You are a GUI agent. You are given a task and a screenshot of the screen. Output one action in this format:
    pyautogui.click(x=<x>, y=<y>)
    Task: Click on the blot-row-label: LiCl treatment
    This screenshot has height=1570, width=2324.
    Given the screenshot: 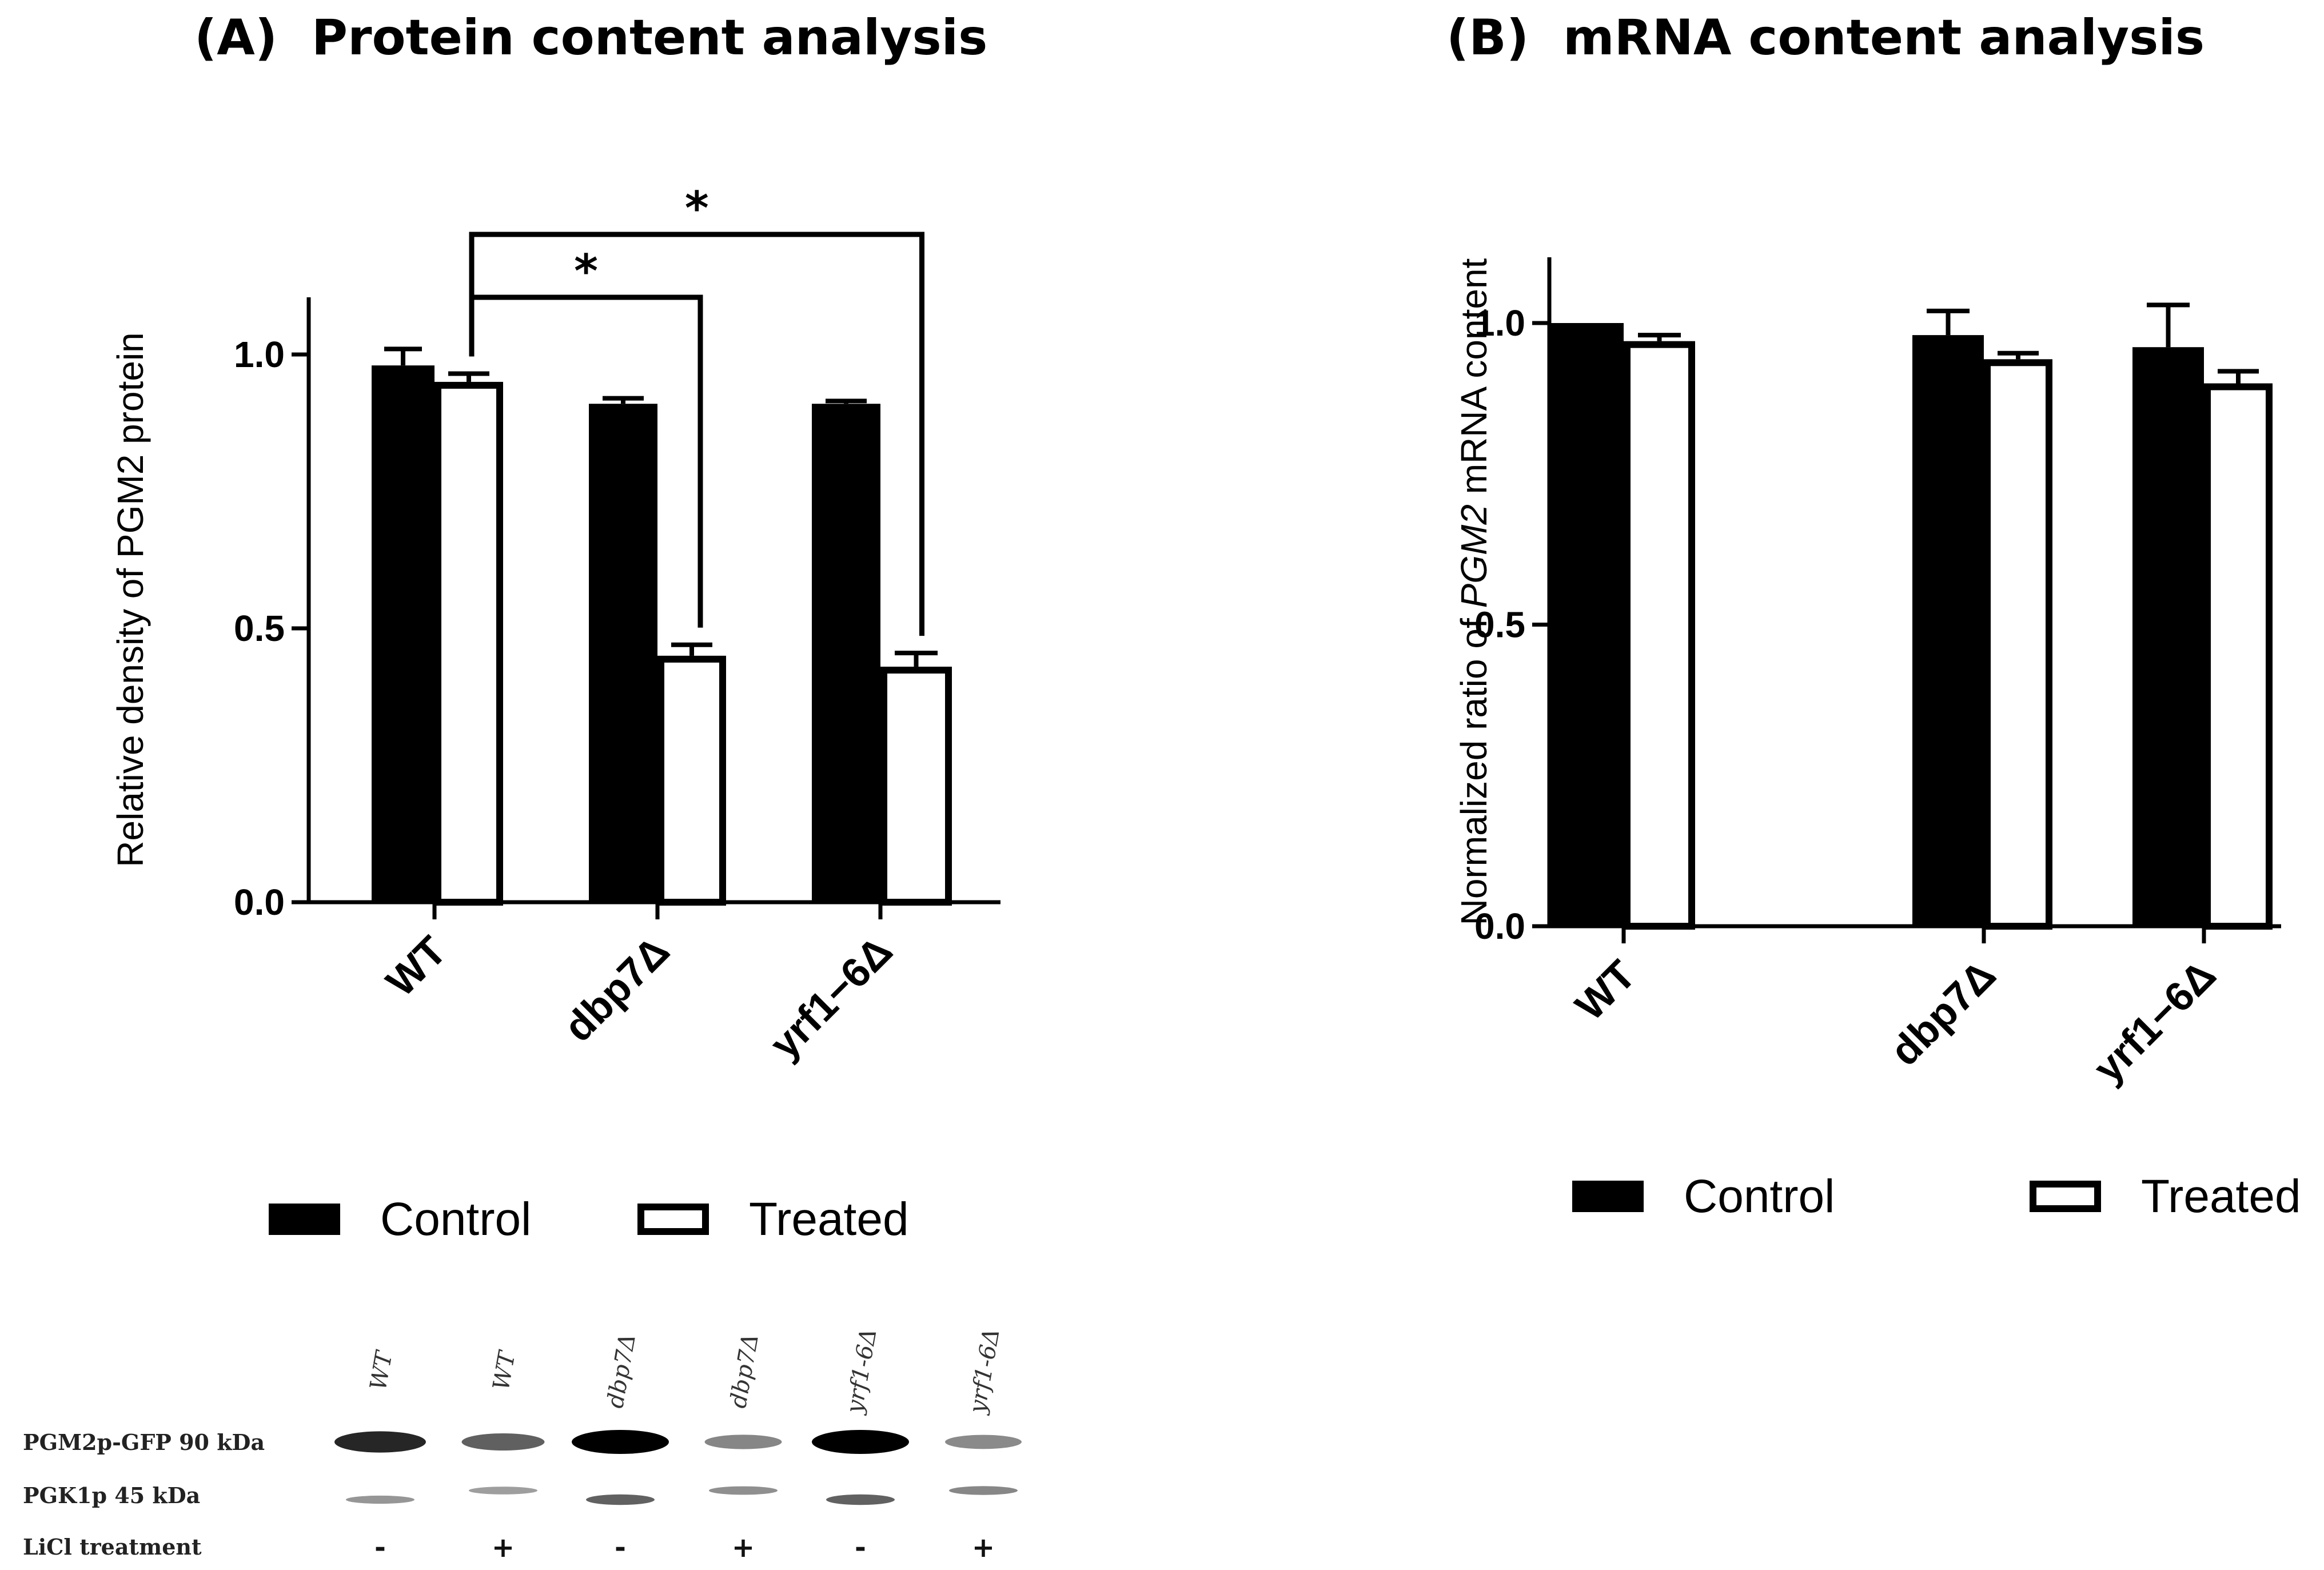 What is the action you would take?
    pyautogui.click(x=112, y=1547)
    